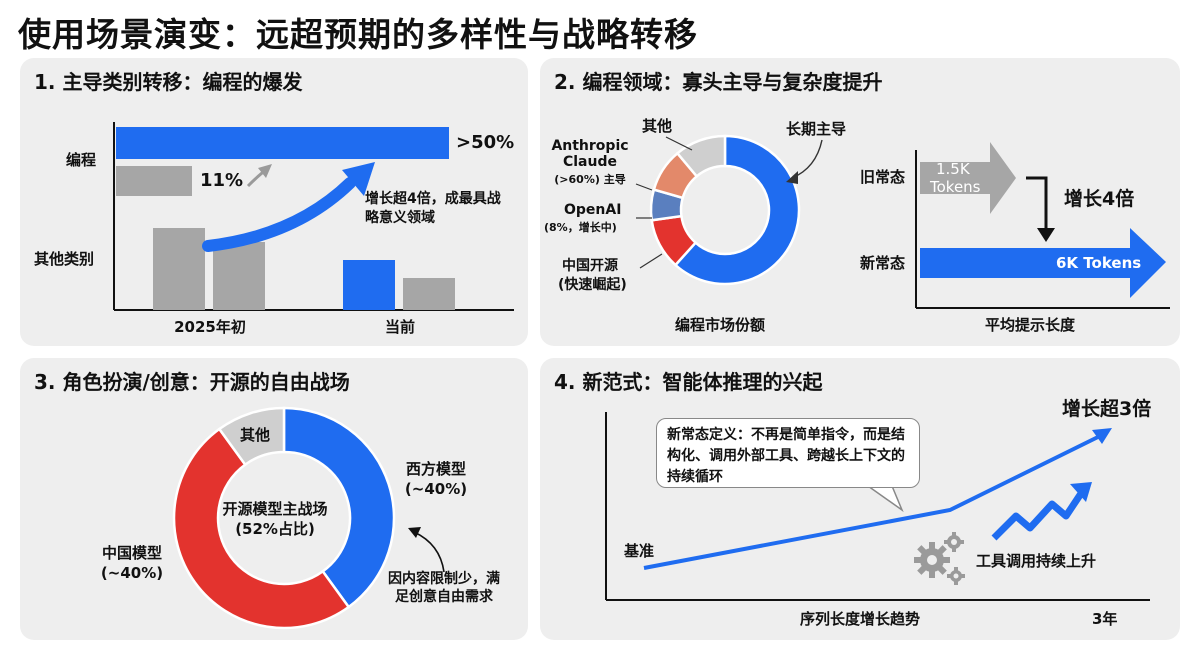 The image size is (1200, 655). What do you see at coordinates (255, 435) in the screenshot?
I see `seg-label-other3: 其他` at bounding box center [255, 435].